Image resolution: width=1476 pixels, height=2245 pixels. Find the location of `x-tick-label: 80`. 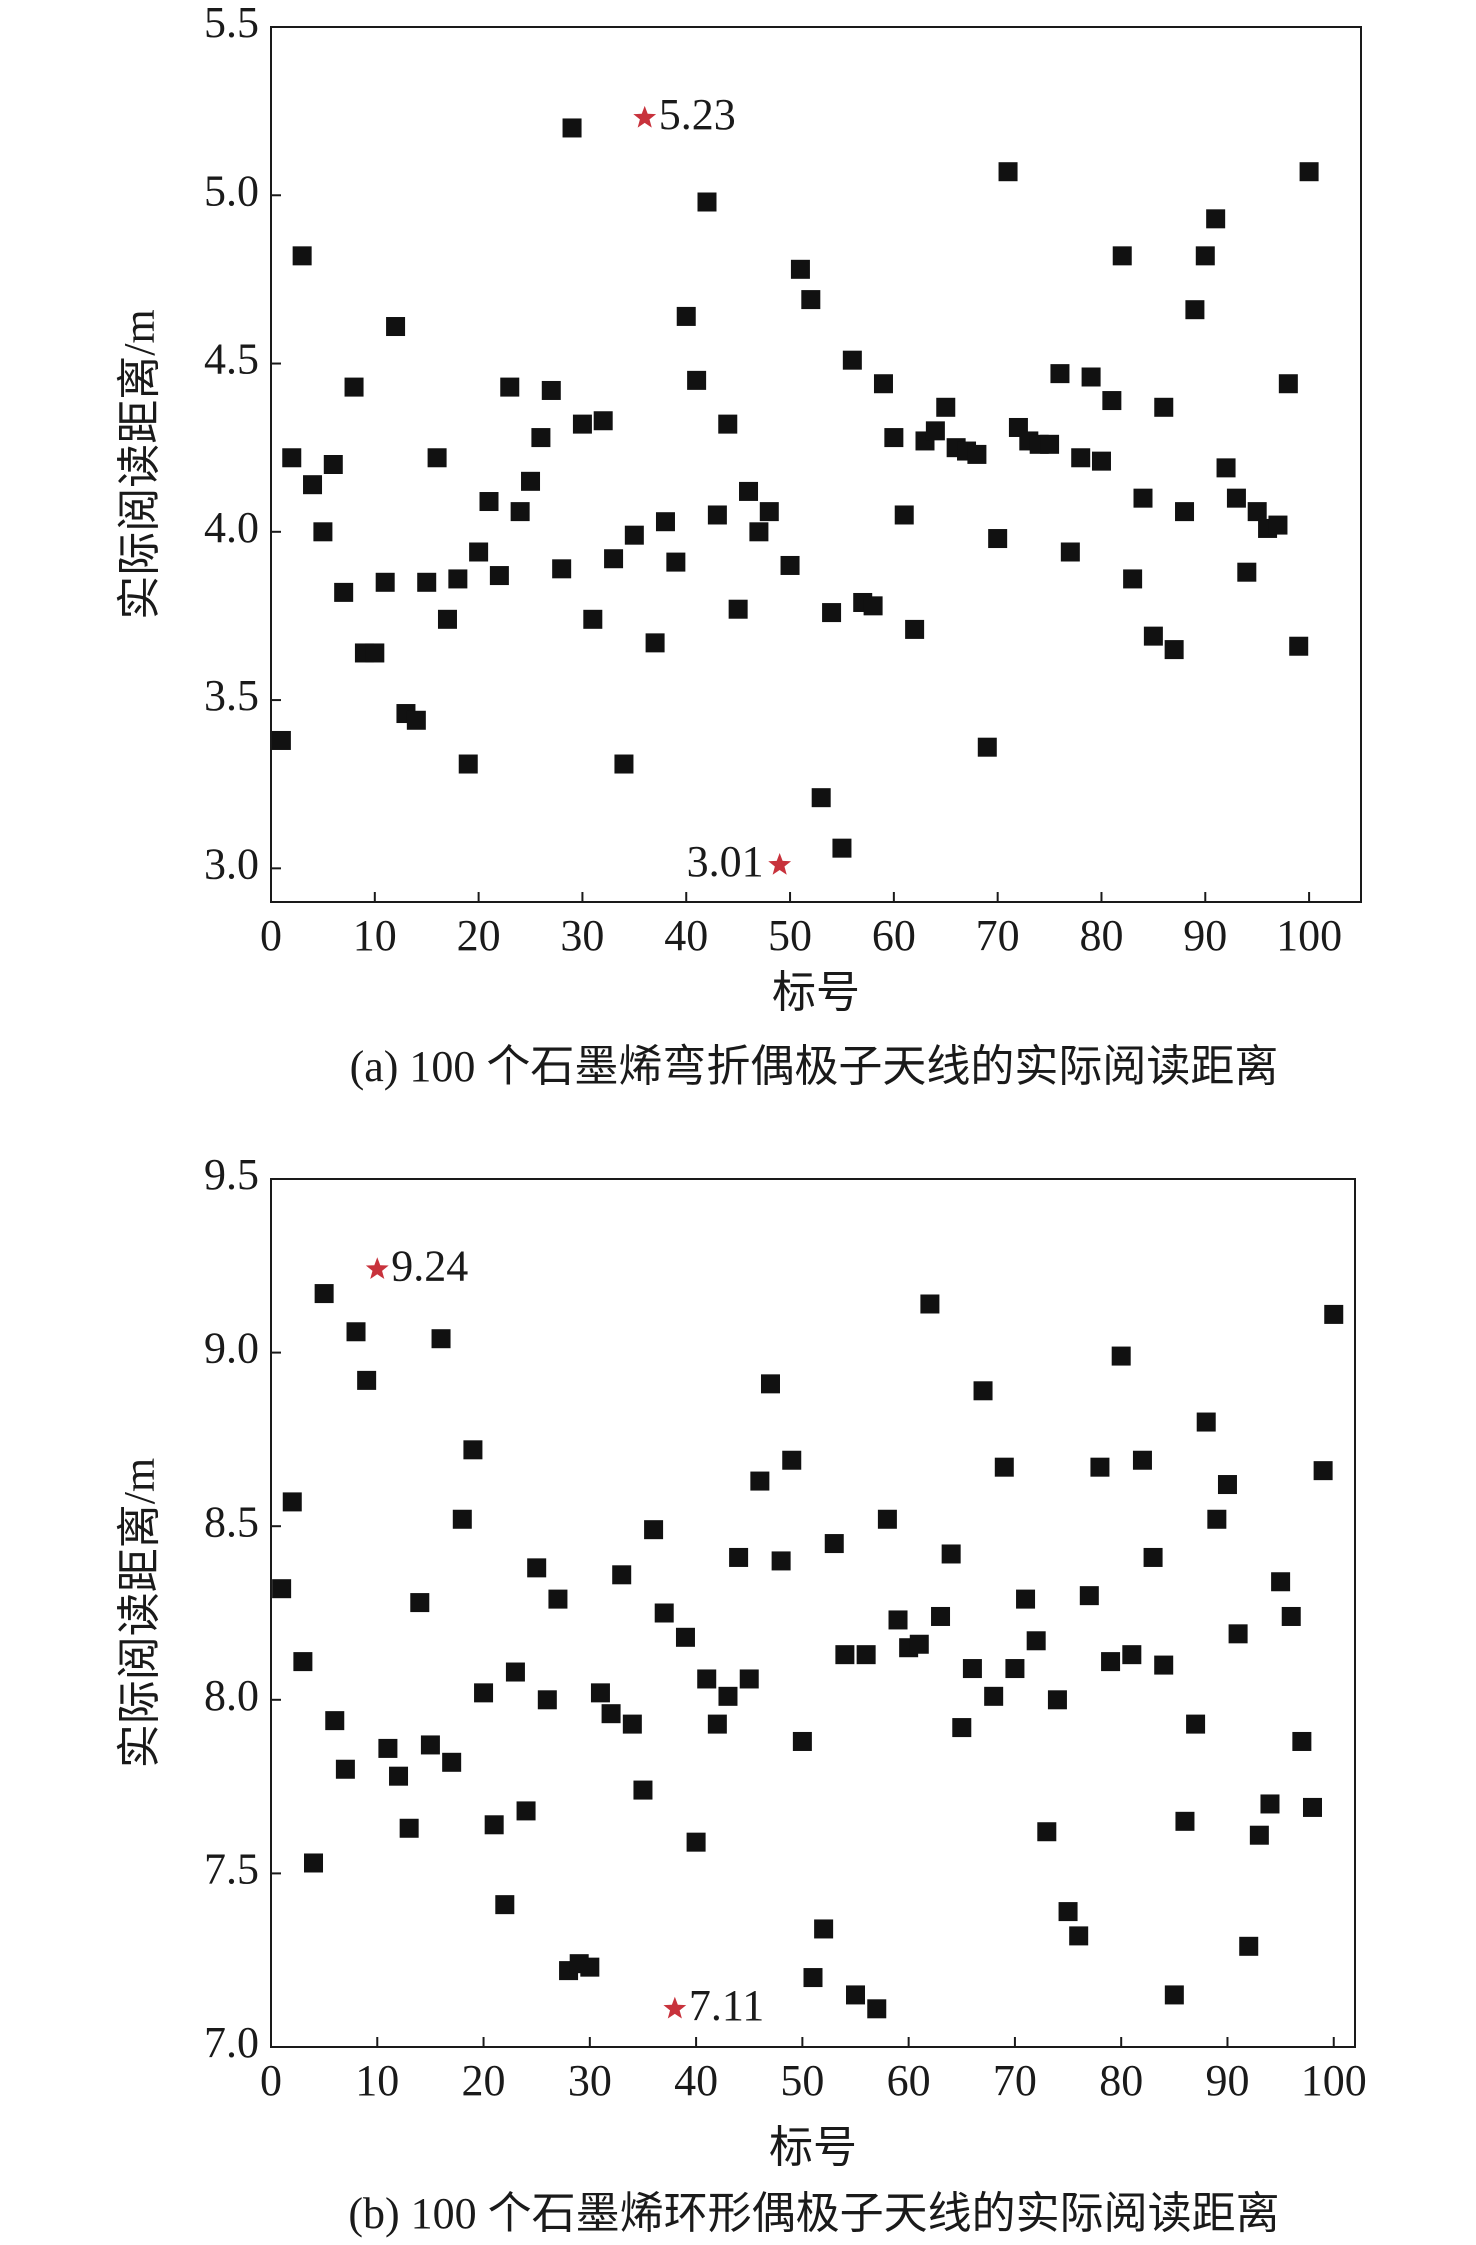

x-tick-label: 80 is located at coordinates (1101, 935).